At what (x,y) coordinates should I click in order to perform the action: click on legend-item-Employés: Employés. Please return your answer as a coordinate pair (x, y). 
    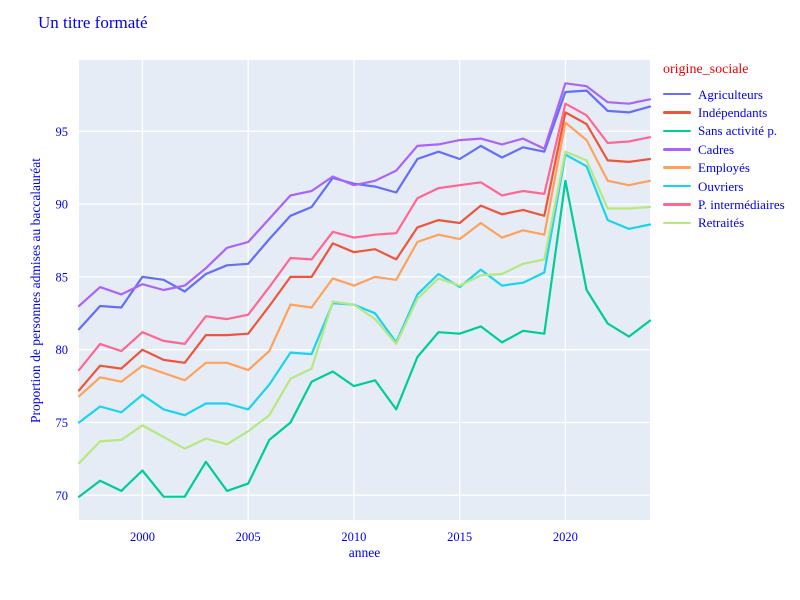
    Looking at the image, I should click on (731, 168).